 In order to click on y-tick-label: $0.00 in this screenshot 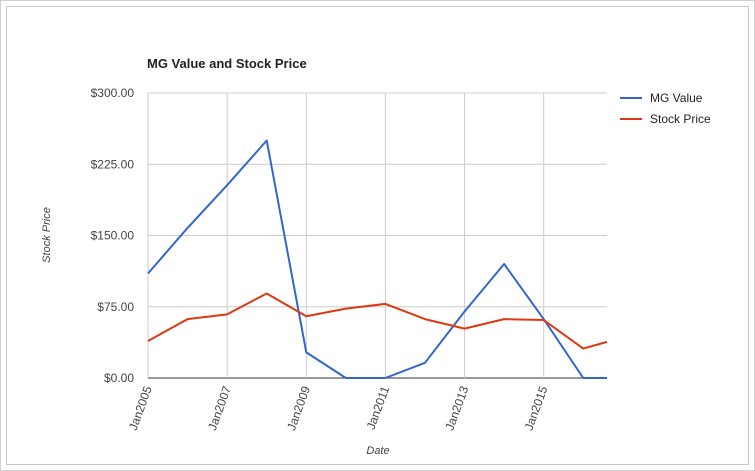, I will do `click(119, 378)`.